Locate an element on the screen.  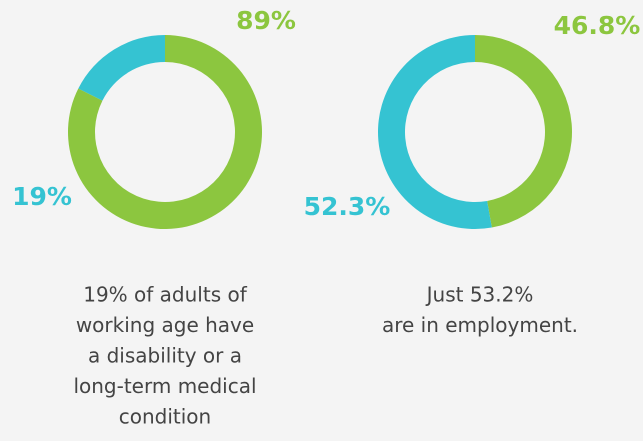
caption: a disability or a is located at coordinates (165, 356).